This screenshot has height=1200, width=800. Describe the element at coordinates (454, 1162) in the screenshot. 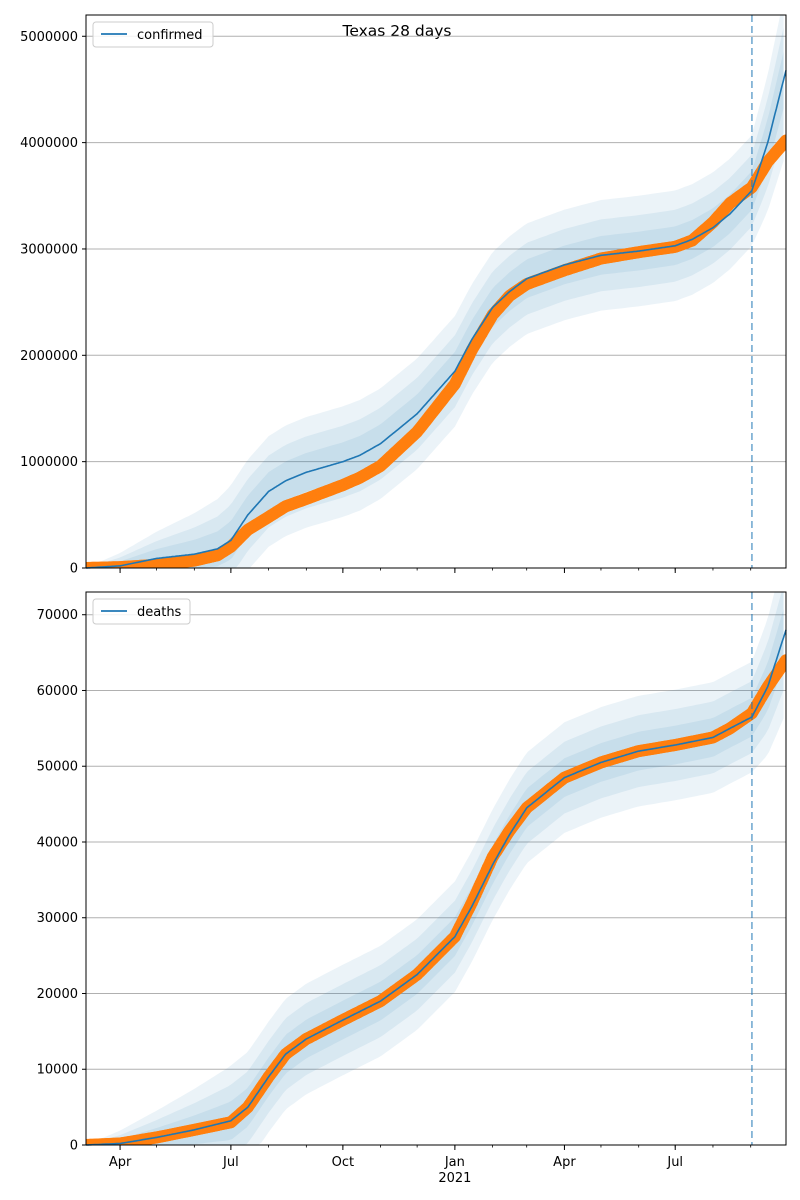

I see `x-tick-label: Jan` at that location.